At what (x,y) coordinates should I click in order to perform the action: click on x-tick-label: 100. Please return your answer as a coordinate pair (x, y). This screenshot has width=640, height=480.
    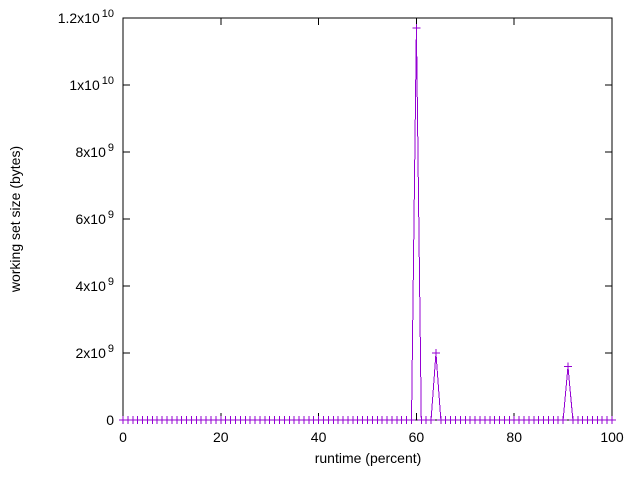
    Looking at the image, I should click on (612, 437).